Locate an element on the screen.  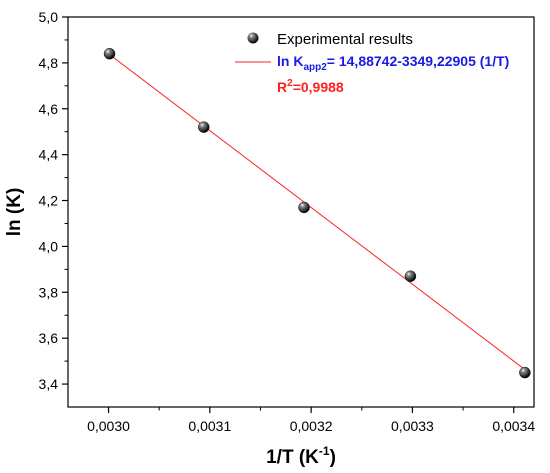
fit-equation: ln Kapp2= 14,88742-3349,22905 (1/T) is located at coordinates (393, 63).